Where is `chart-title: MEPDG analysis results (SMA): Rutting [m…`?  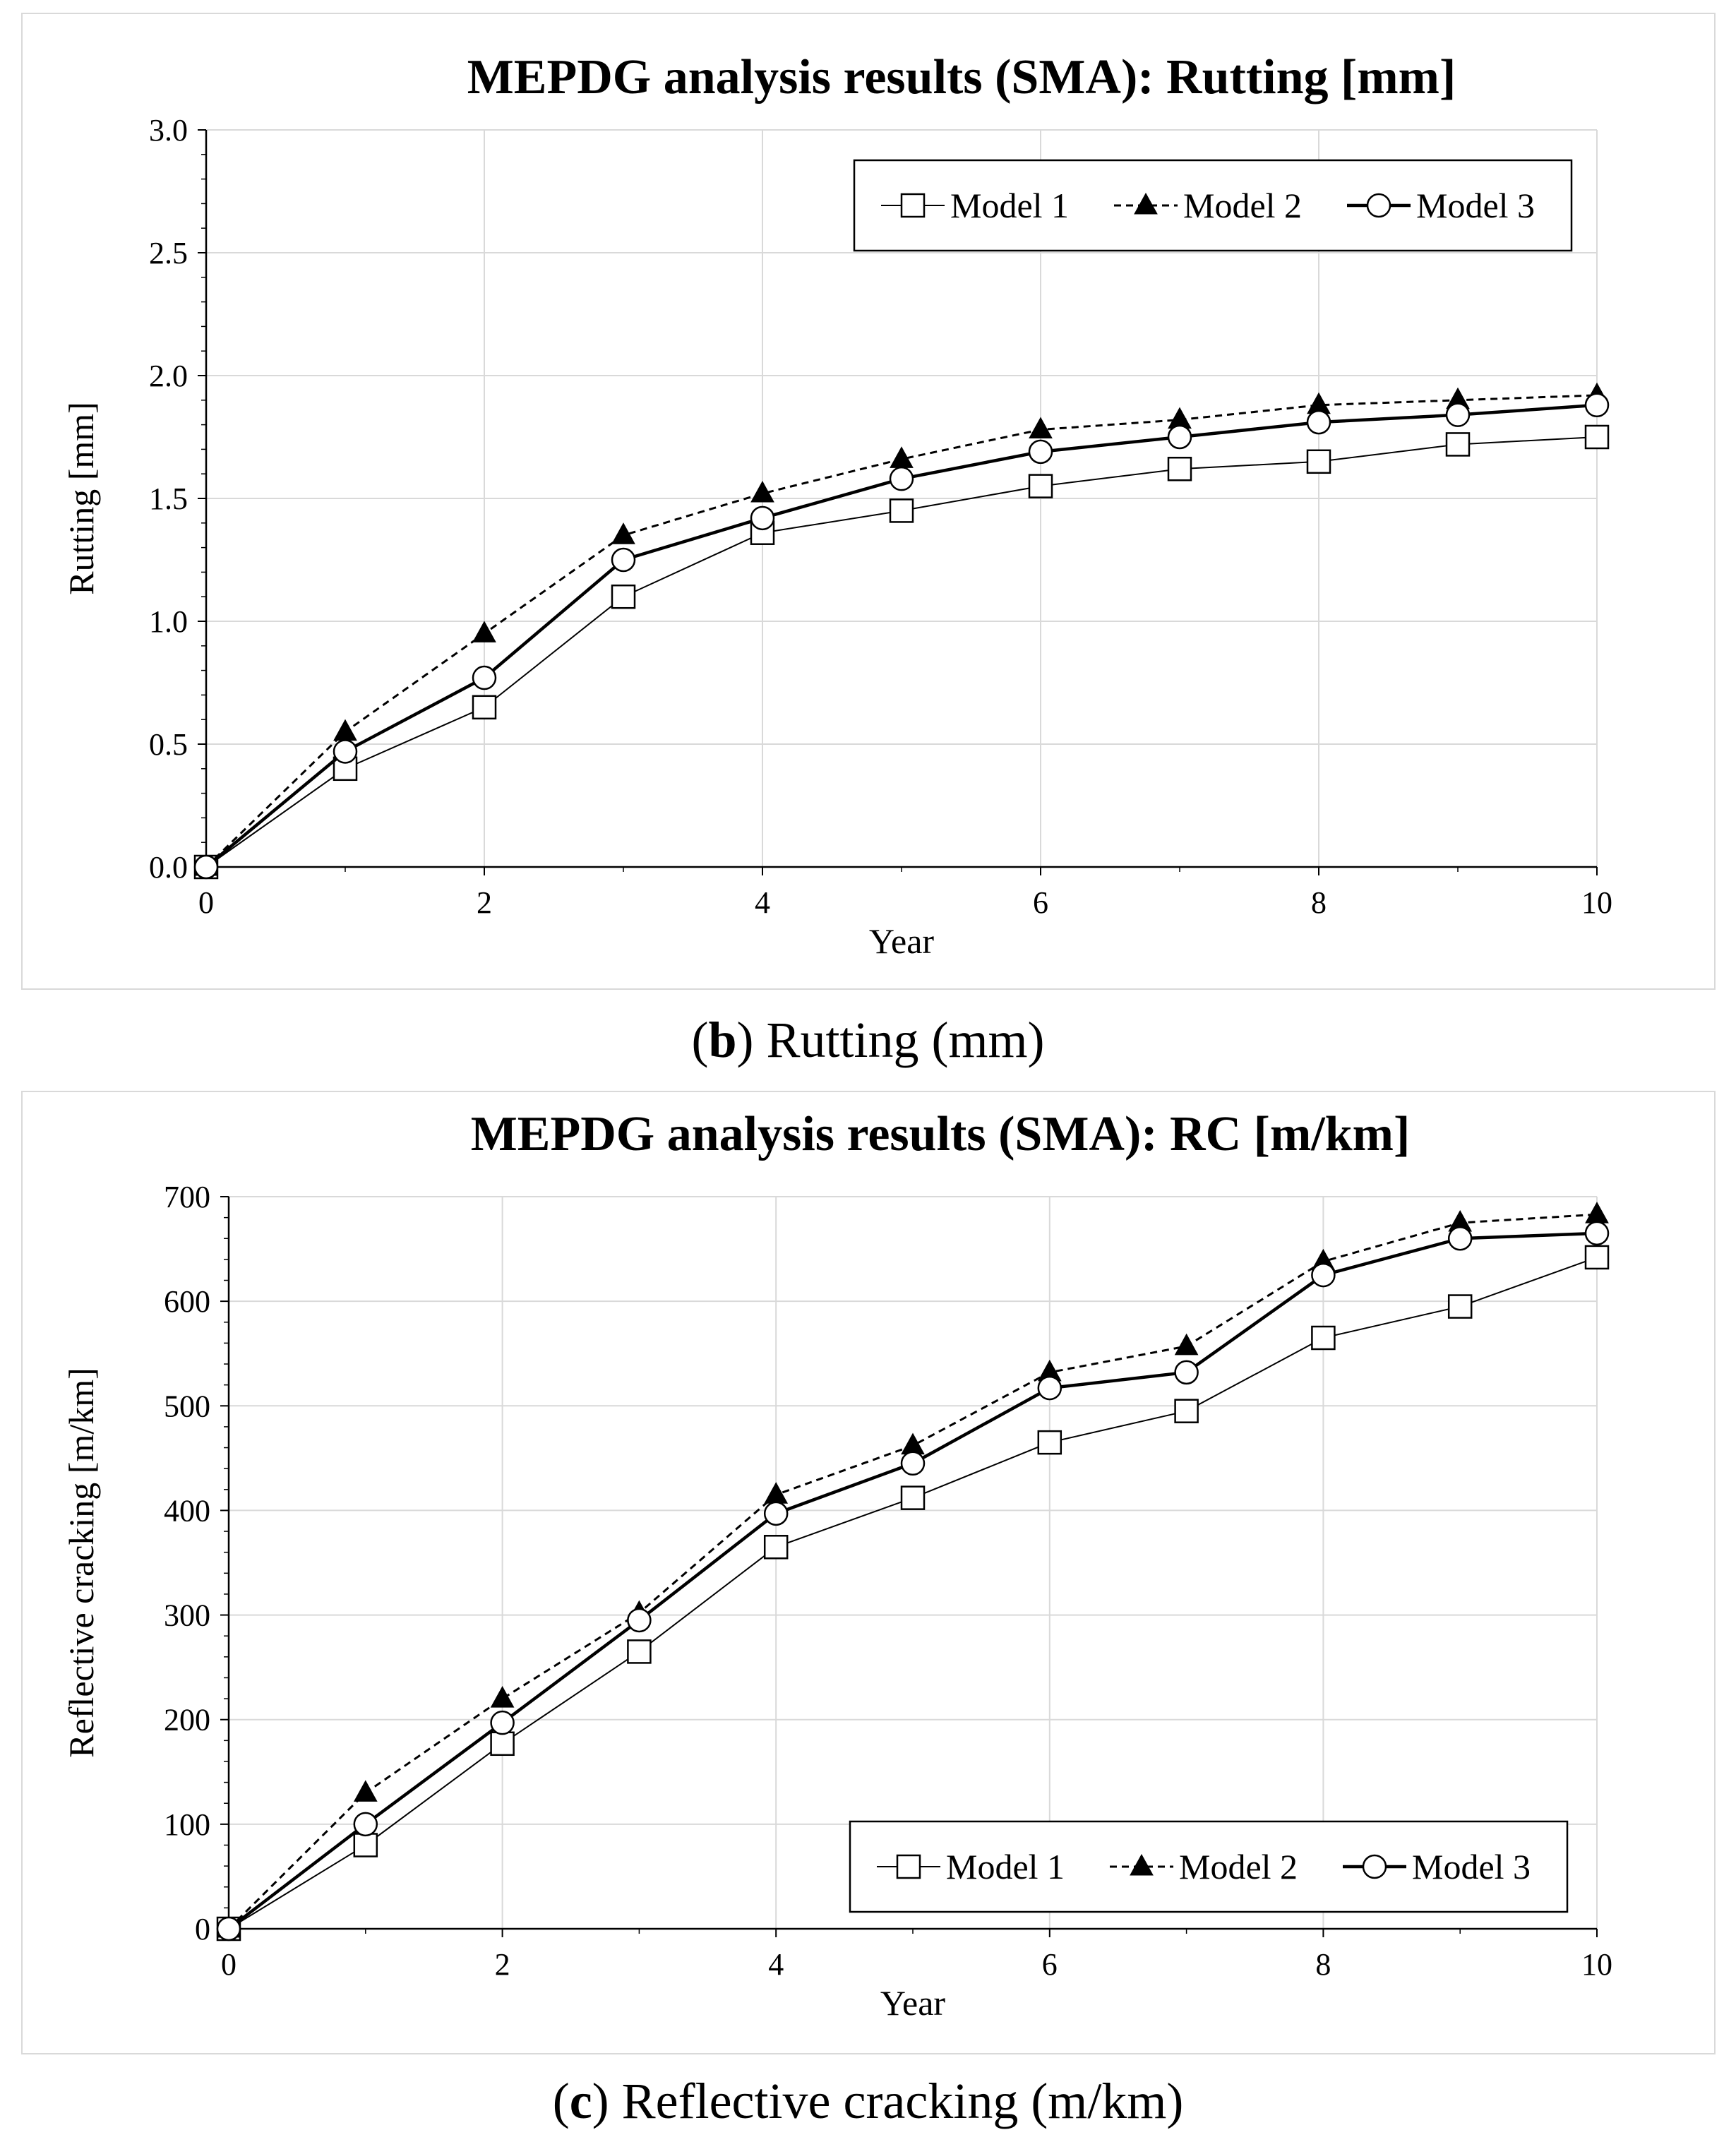
chart-title: MEPDG analysis results (SMA): Rutting [m… is located at coordinates (961, 77).